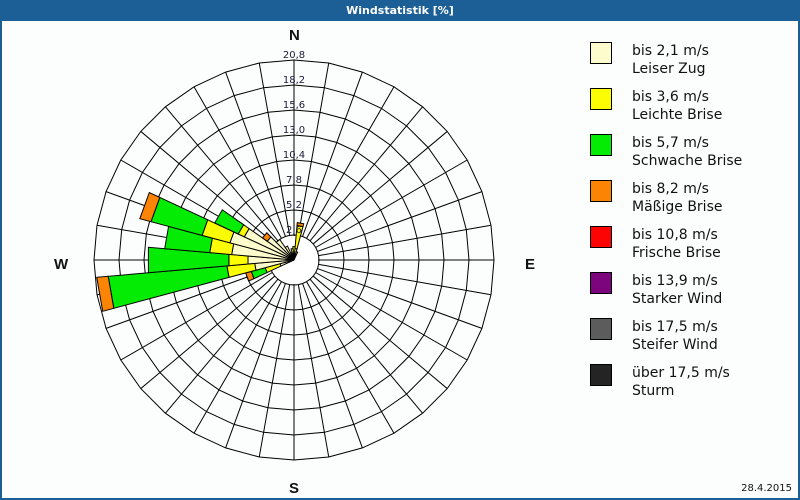 The width and height of the screenshot is (800, 500). Describe the element at coordinates (61, 264) in the screenshot. I see `compass-west-label: W` at that location.